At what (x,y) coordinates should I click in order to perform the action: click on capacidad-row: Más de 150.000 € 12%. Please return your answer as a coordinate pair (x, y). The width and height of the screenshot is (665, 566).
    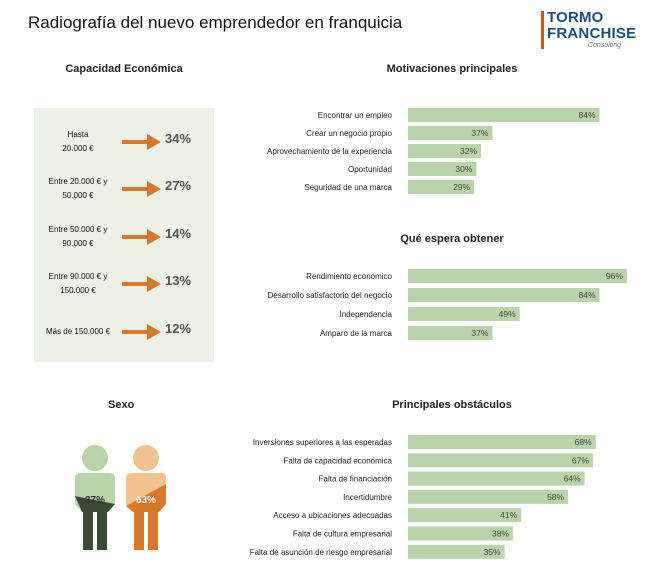
    Looking at the image, I should click on (124, 332).